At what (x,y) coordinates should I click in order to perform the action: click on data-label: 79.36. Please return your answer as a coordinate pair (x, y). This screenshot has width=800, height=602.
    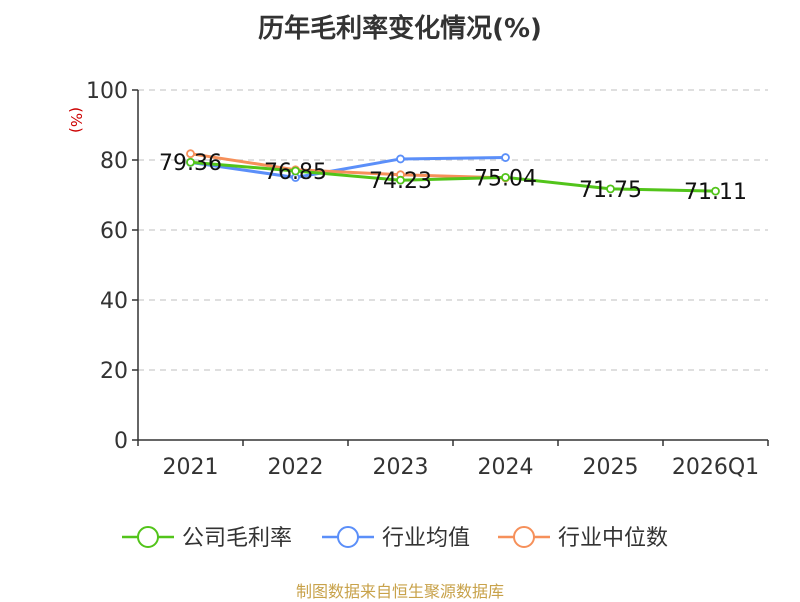
    Looking at the image, I should click on (190, 163).